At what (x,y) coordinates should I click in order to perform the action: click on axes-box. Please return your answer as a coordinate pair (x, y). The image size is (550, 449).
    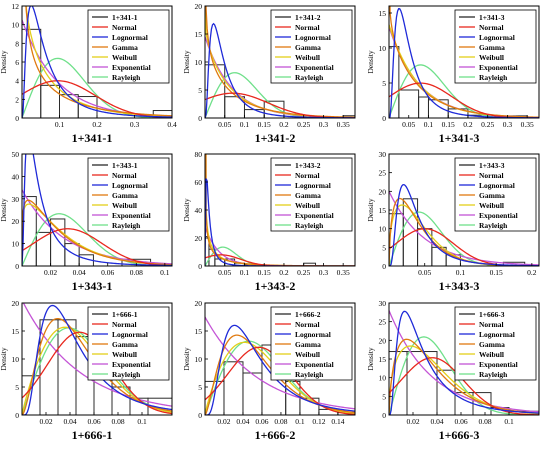
    Looking at the image, I should click on (97, 210).